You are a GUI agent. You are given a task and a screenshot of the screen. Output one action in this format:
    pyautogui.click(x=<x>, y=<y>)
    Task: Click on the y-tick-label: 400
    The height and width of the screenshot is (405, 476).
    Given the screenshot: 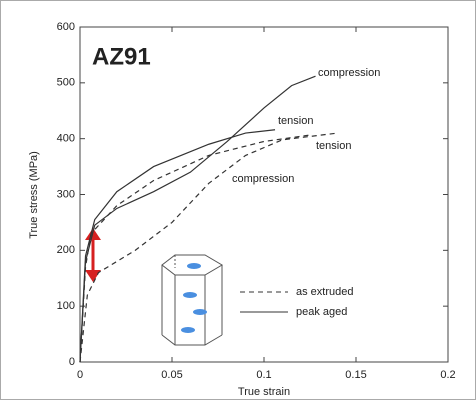 What is the action you would take?
    pyautogui.click(x=66, y=139)
    